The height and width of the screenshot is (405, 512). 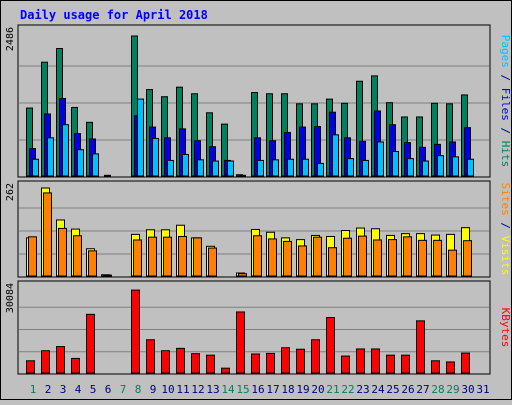 I want to click on right-axis-label: KBytes, so click(x=505, y=328).